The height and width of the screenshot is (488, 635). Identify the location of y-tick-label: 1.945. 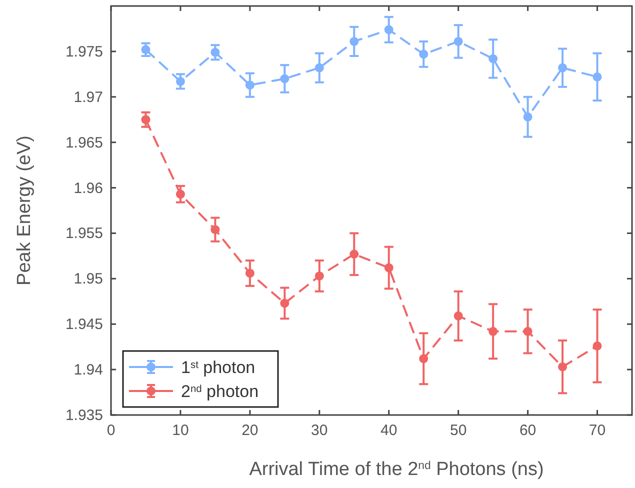
(84, 325).